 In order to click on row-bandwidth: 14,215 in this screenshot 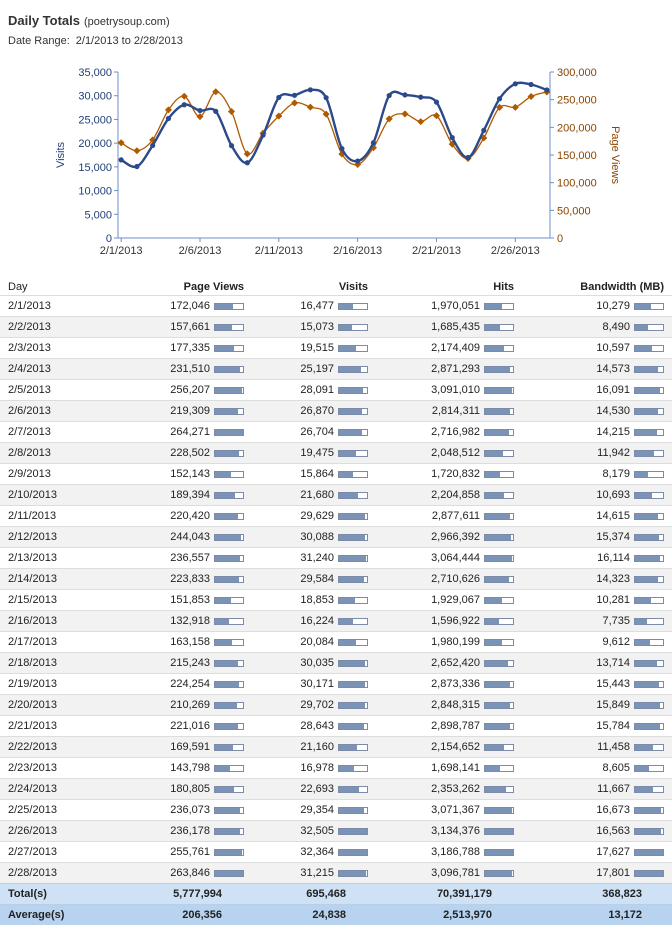, I will do `click(613, 432)`.